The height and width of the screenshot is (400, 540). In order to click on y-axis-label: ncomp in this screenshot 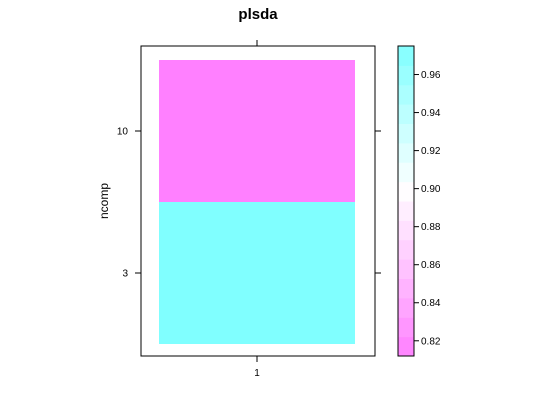, I will do `click(104, 201)`.